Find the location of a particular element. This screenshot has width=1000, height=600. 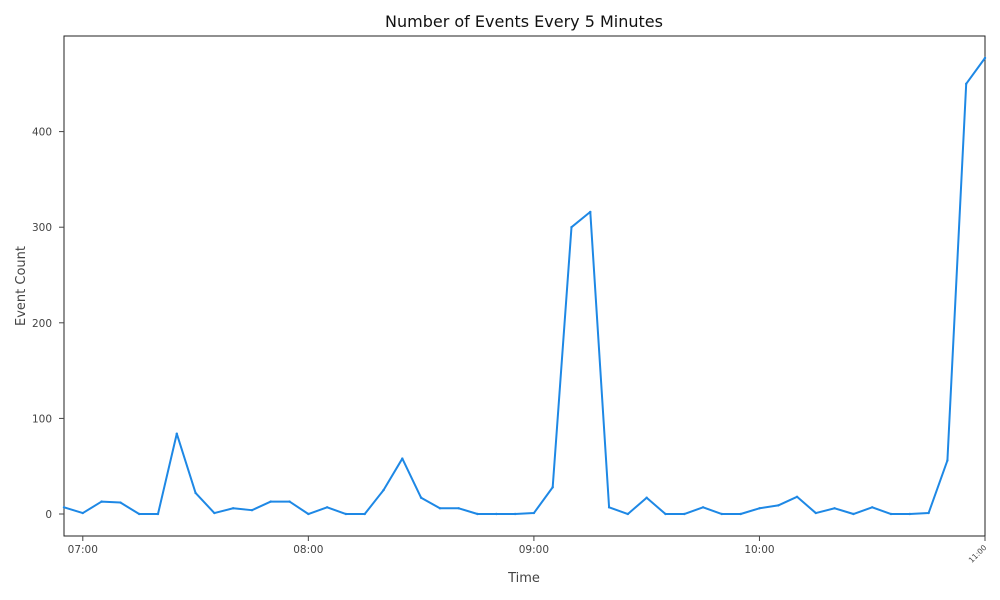

y-axis-title: Event Count is located at coordinates (21, 286).